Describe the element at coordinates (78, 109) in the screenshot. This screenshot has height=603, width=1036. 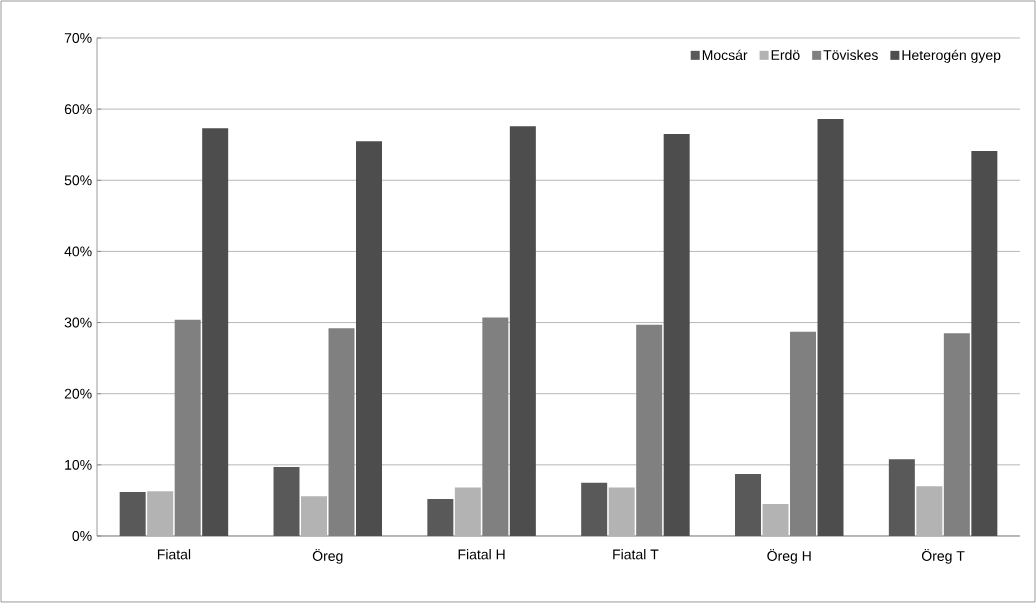
I see `y-tick-label: 60%` at that location.